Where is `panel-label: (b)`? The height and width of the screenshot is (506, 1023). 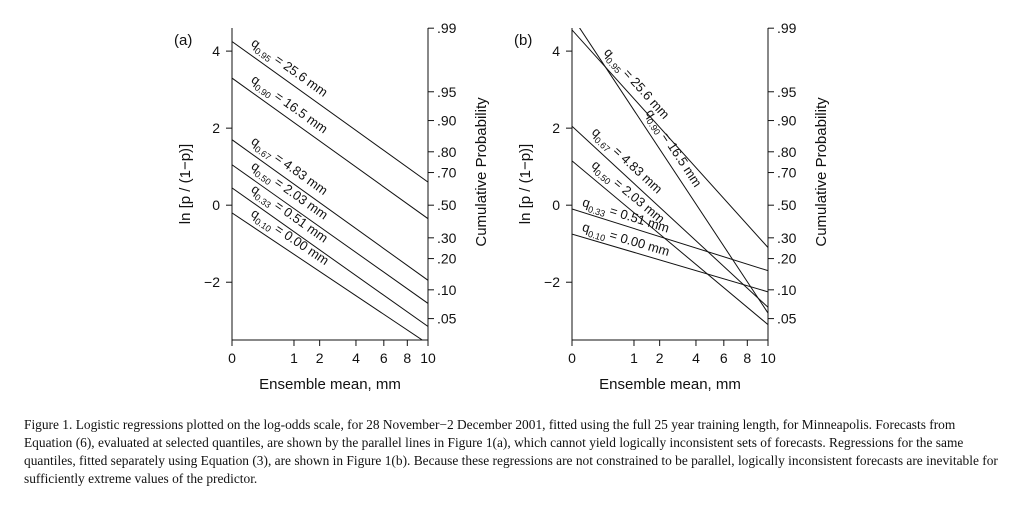 panel-label: (b) is located at coordinates (523, 40).